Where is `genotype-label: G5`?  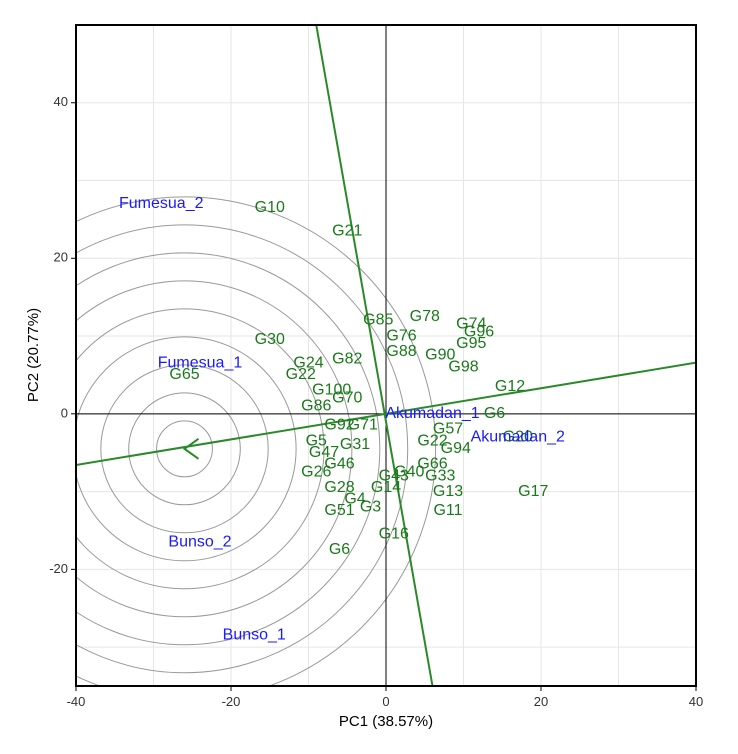 genotype-label: G5 is located at coordinates (316, 440).